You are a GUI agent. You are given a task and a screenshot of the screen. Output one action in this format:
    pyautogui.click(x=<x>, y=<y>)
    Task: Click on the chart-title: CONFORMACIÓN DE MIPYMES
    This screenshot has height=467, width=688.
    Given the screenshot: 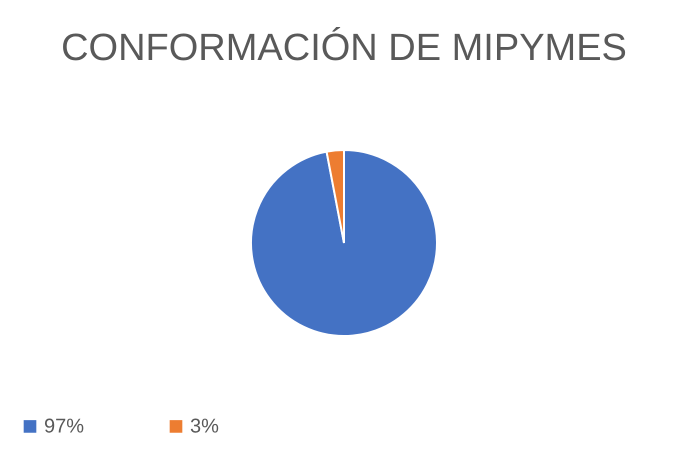 What is the action you would take?
    pyautogui.click(x=344, y=48)
    